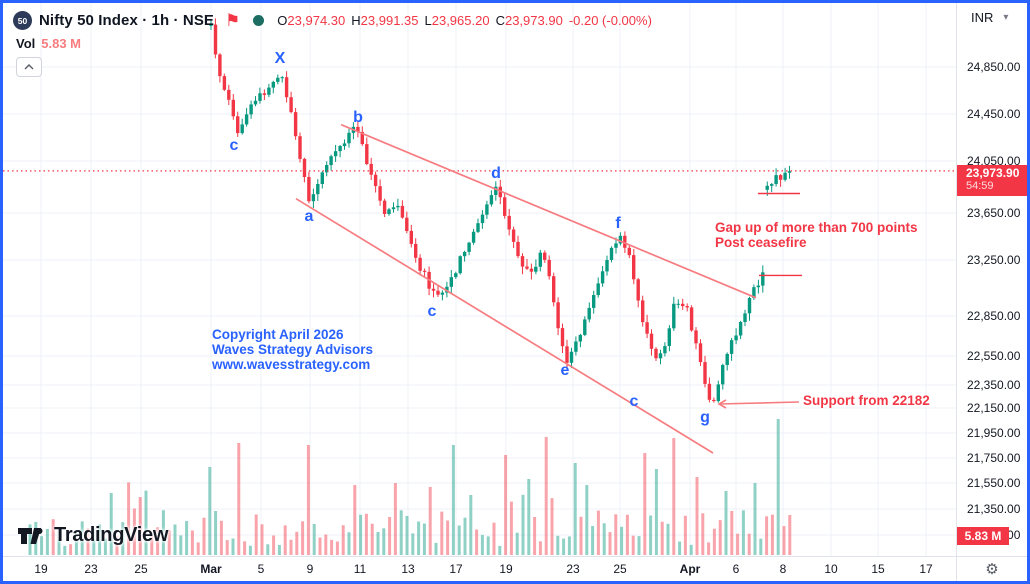 The height and width of the screenshot is (584, 1030). I want to click on price-axis-label: 22,850.00, so click(994, 316).